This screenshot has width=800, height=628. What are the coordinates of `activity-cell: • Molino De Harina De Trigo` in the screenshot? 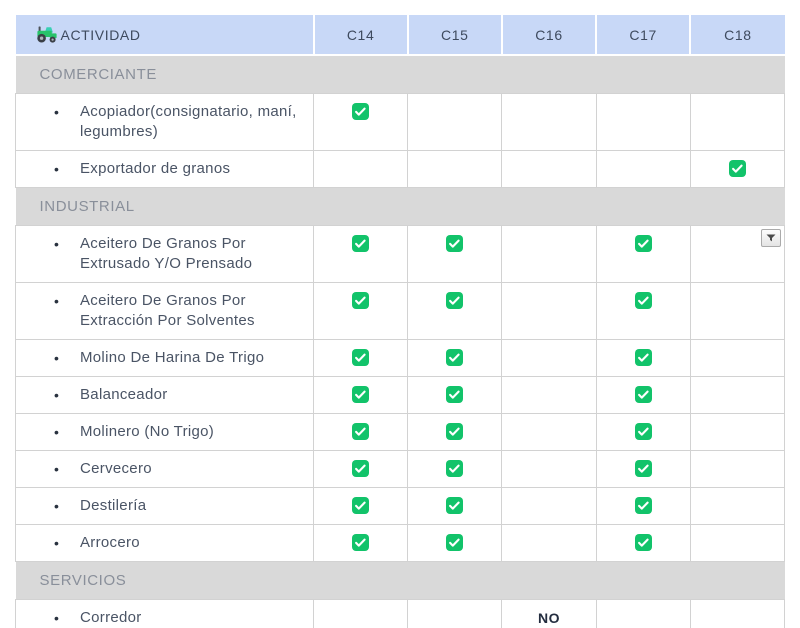 It's located at (164, 357).